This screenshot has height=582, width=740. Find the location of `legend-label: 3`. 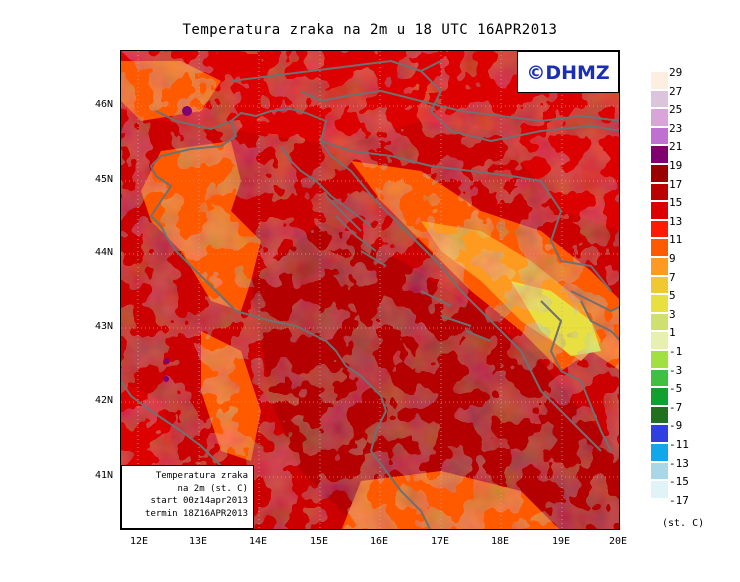

legend-label: 3 is located at coordinates (672, 314).